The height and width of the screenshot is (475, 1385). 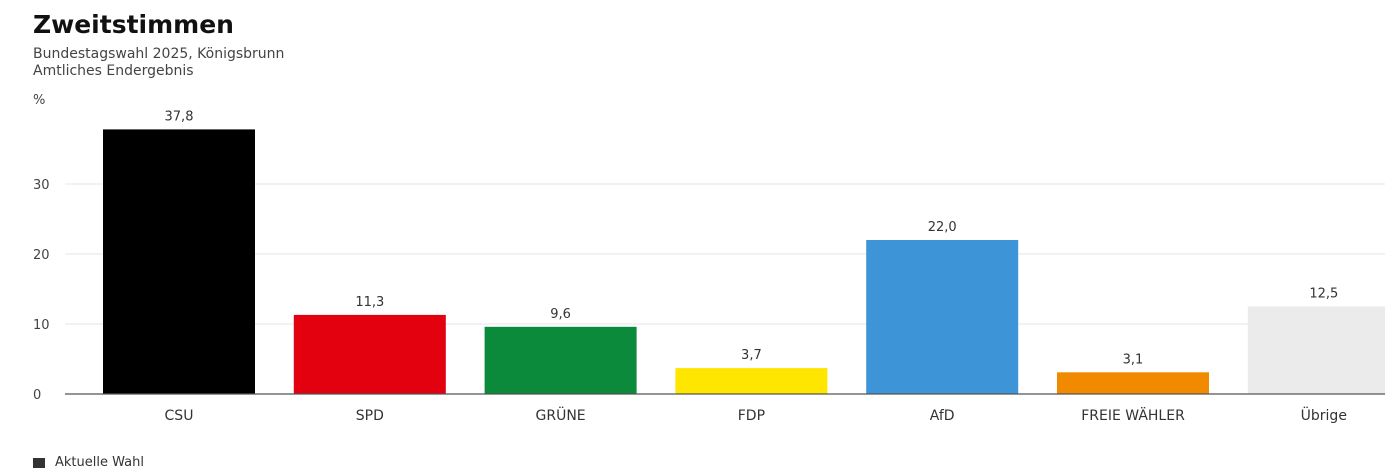 What do you see at coordinates (41, 325) in the screenshot?
I see `y-tick-label: 10` at bounding box center [41, 325].